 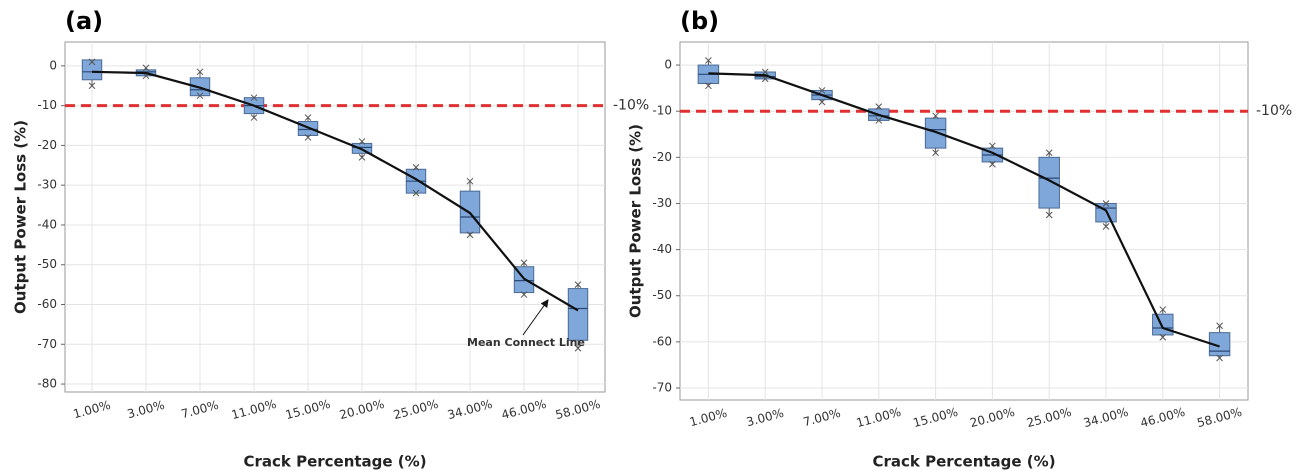 I want to click on annotation-arrow, so click(x=535, y=317).